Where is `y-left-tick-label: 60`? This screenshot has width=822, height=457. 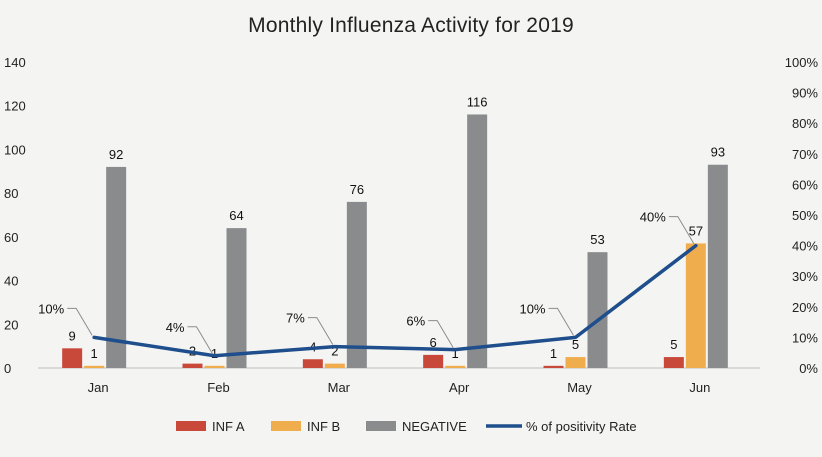
y-left-tick-label: 60 is located at coordinates (11, 237).